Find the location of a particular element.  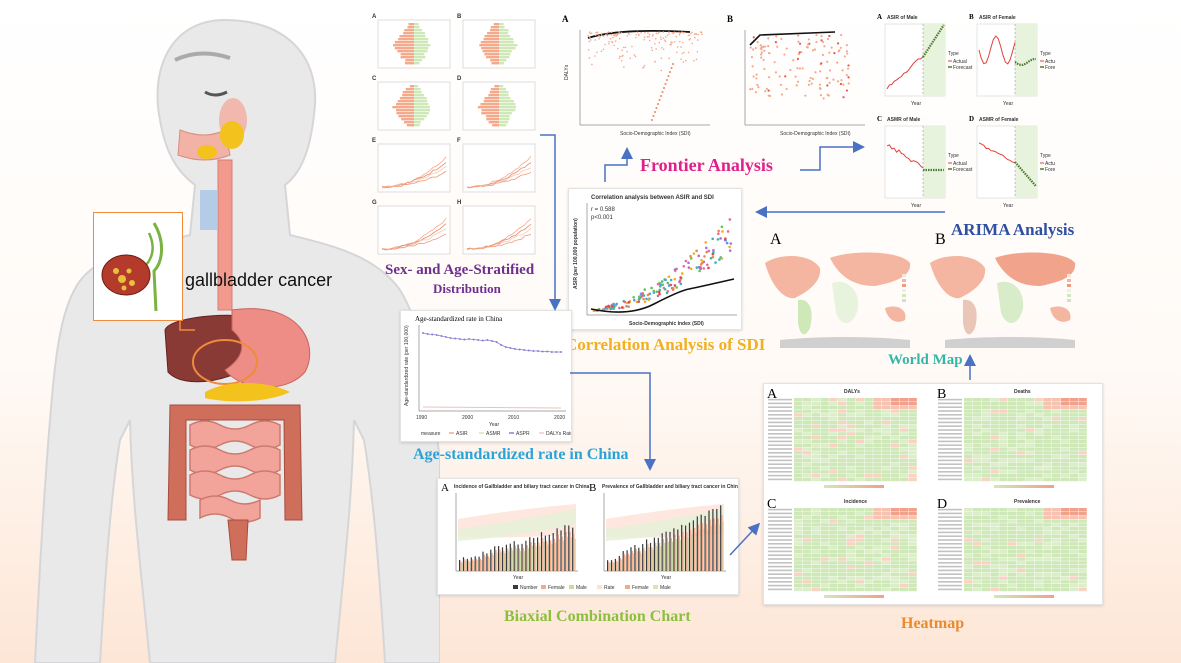

legend-item: DALYs Rate is located at coordinates (558, 434).